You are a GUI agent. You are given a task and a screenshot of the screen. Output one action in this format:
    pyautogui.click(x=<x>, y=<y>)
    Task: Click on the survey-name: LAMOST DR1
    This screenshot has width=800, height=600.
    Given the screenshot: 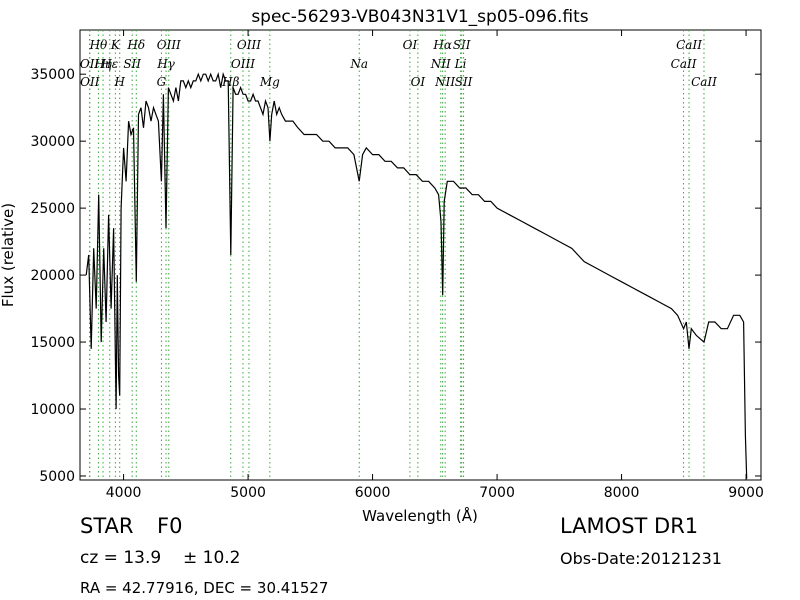 What is the action you would take?
    pyautogui.click(x=629, y=526)
    